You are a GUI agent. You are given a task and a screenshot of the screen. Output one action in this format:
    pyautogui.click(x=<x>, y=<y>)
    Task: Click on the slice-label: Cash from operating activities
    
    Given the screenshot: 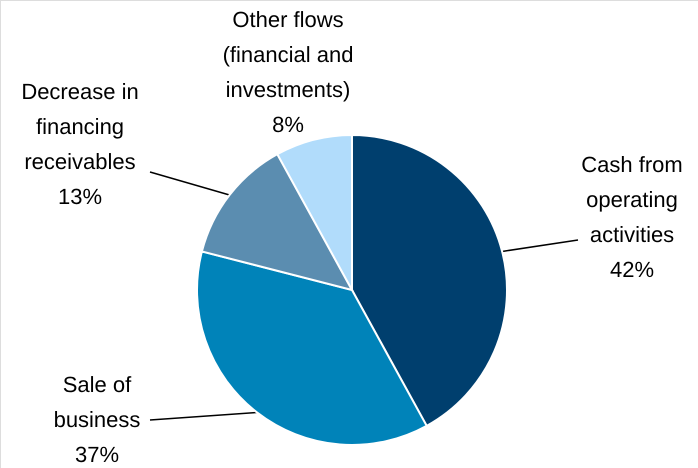 What is the action you would take?
    pyautogui.click(x=632, y=199)
    